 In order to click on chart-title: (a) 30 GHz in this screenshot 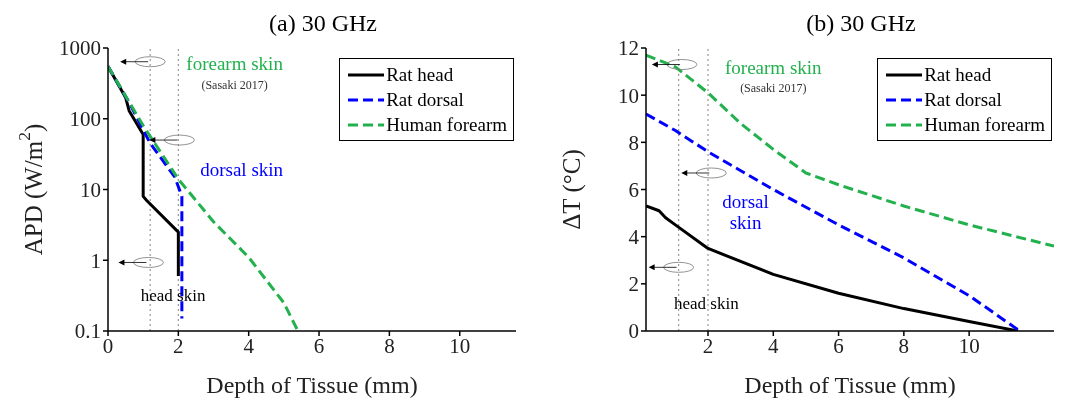, I will do `click(323, 23)`.